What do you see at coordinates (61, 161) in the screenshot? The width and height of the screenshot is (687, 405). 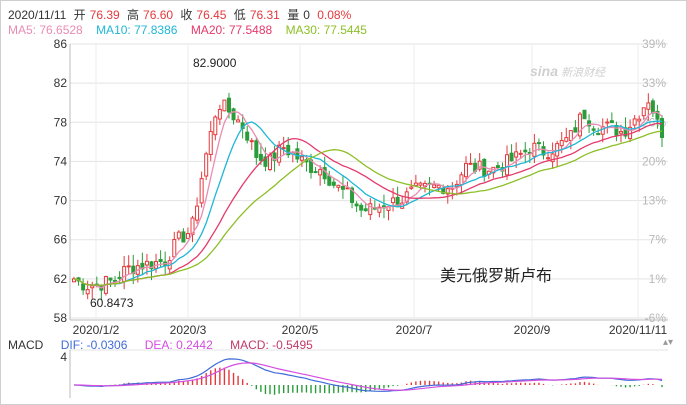 I see `y-tick-label: 74` at bounding box center [61, 161].